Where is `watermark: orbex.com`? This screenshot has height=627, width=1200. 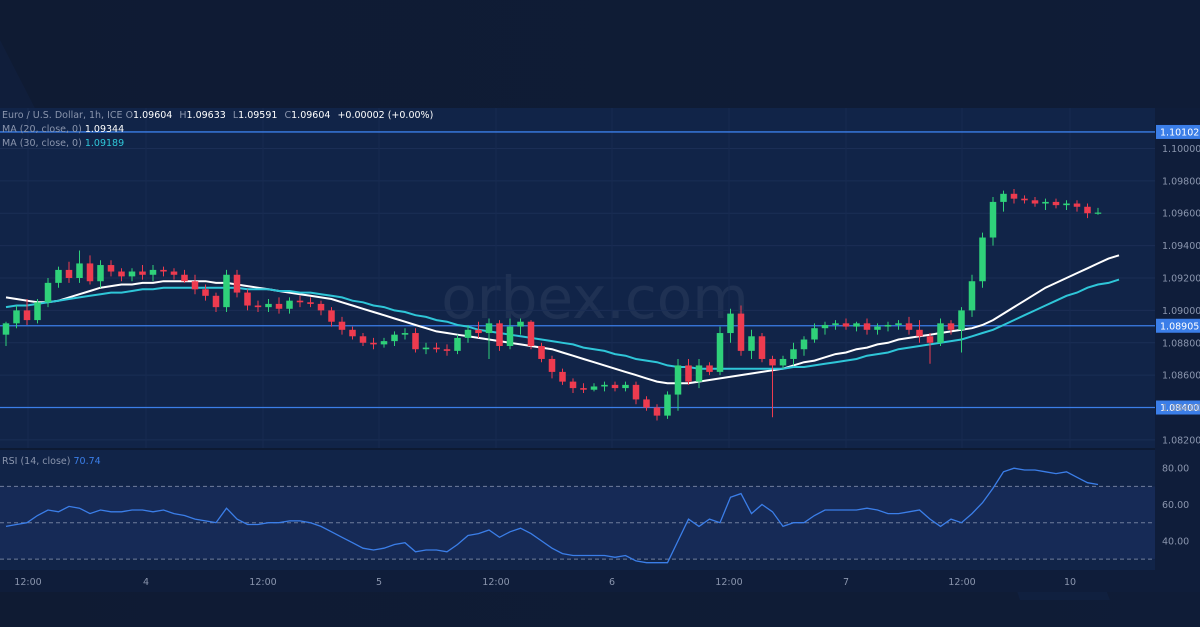 watermark: orbex.com is located at coordinates (594, 298).